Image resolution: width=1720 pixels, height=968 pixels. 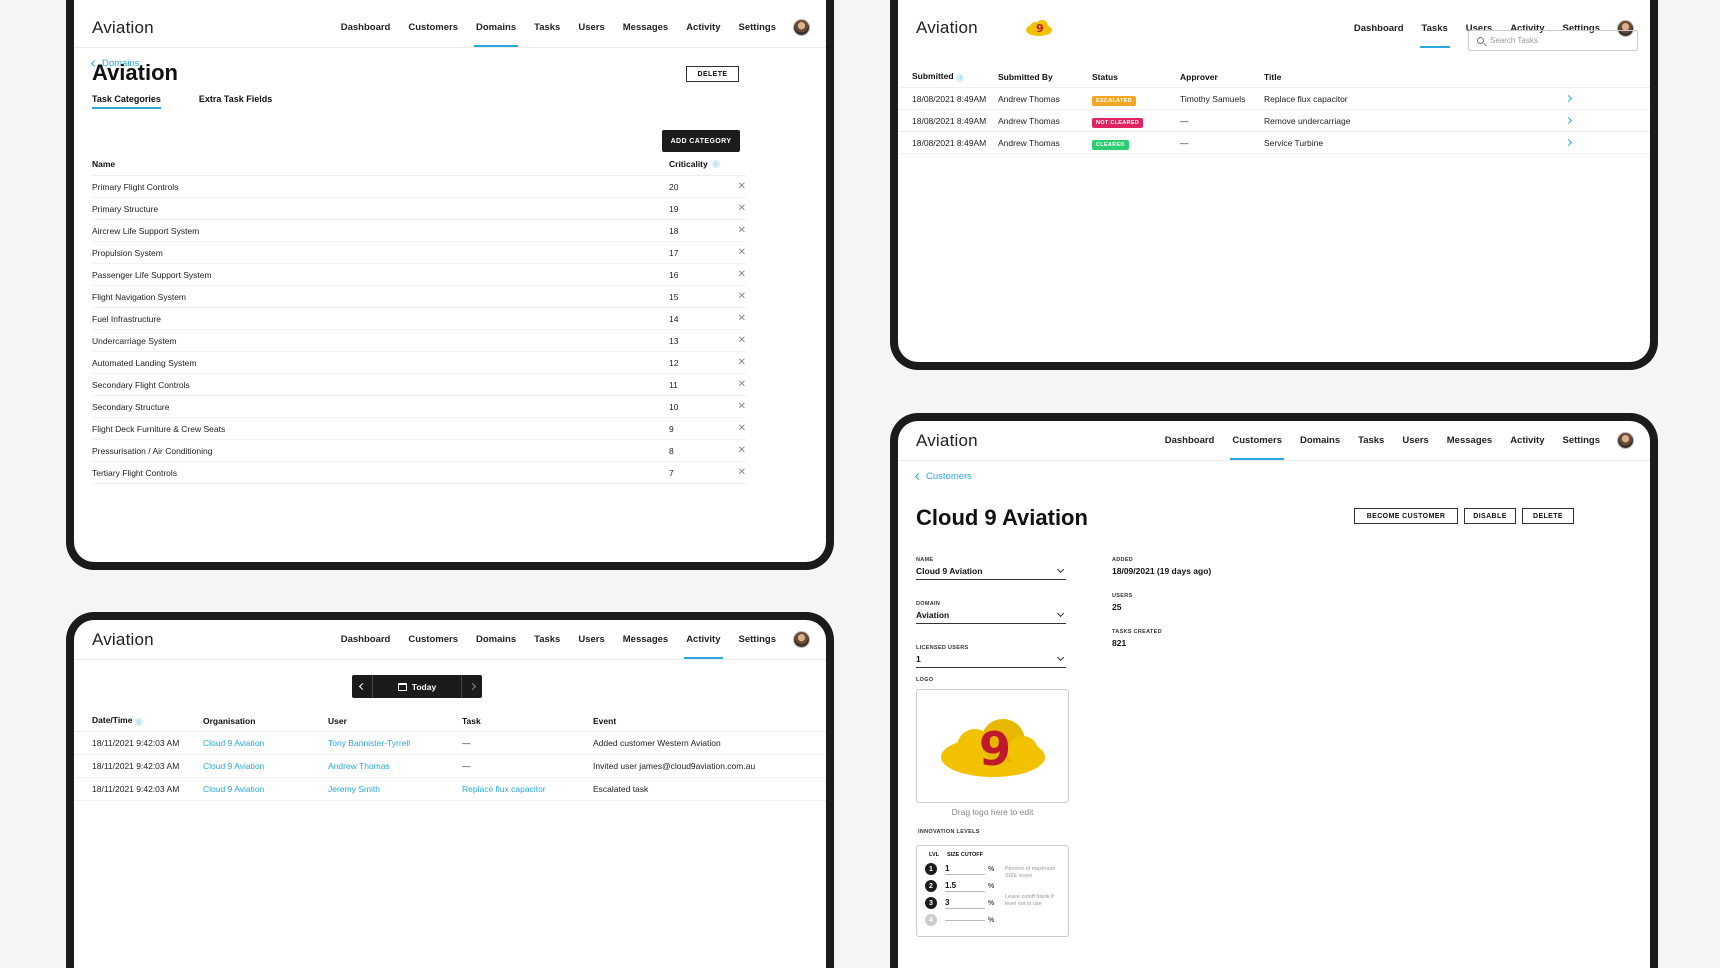 What do you see at coordinates (419, 275) in the screenshot?
I see `table-row: Passenger Life Support System 16 ✕` at bounding box center [419, 275].